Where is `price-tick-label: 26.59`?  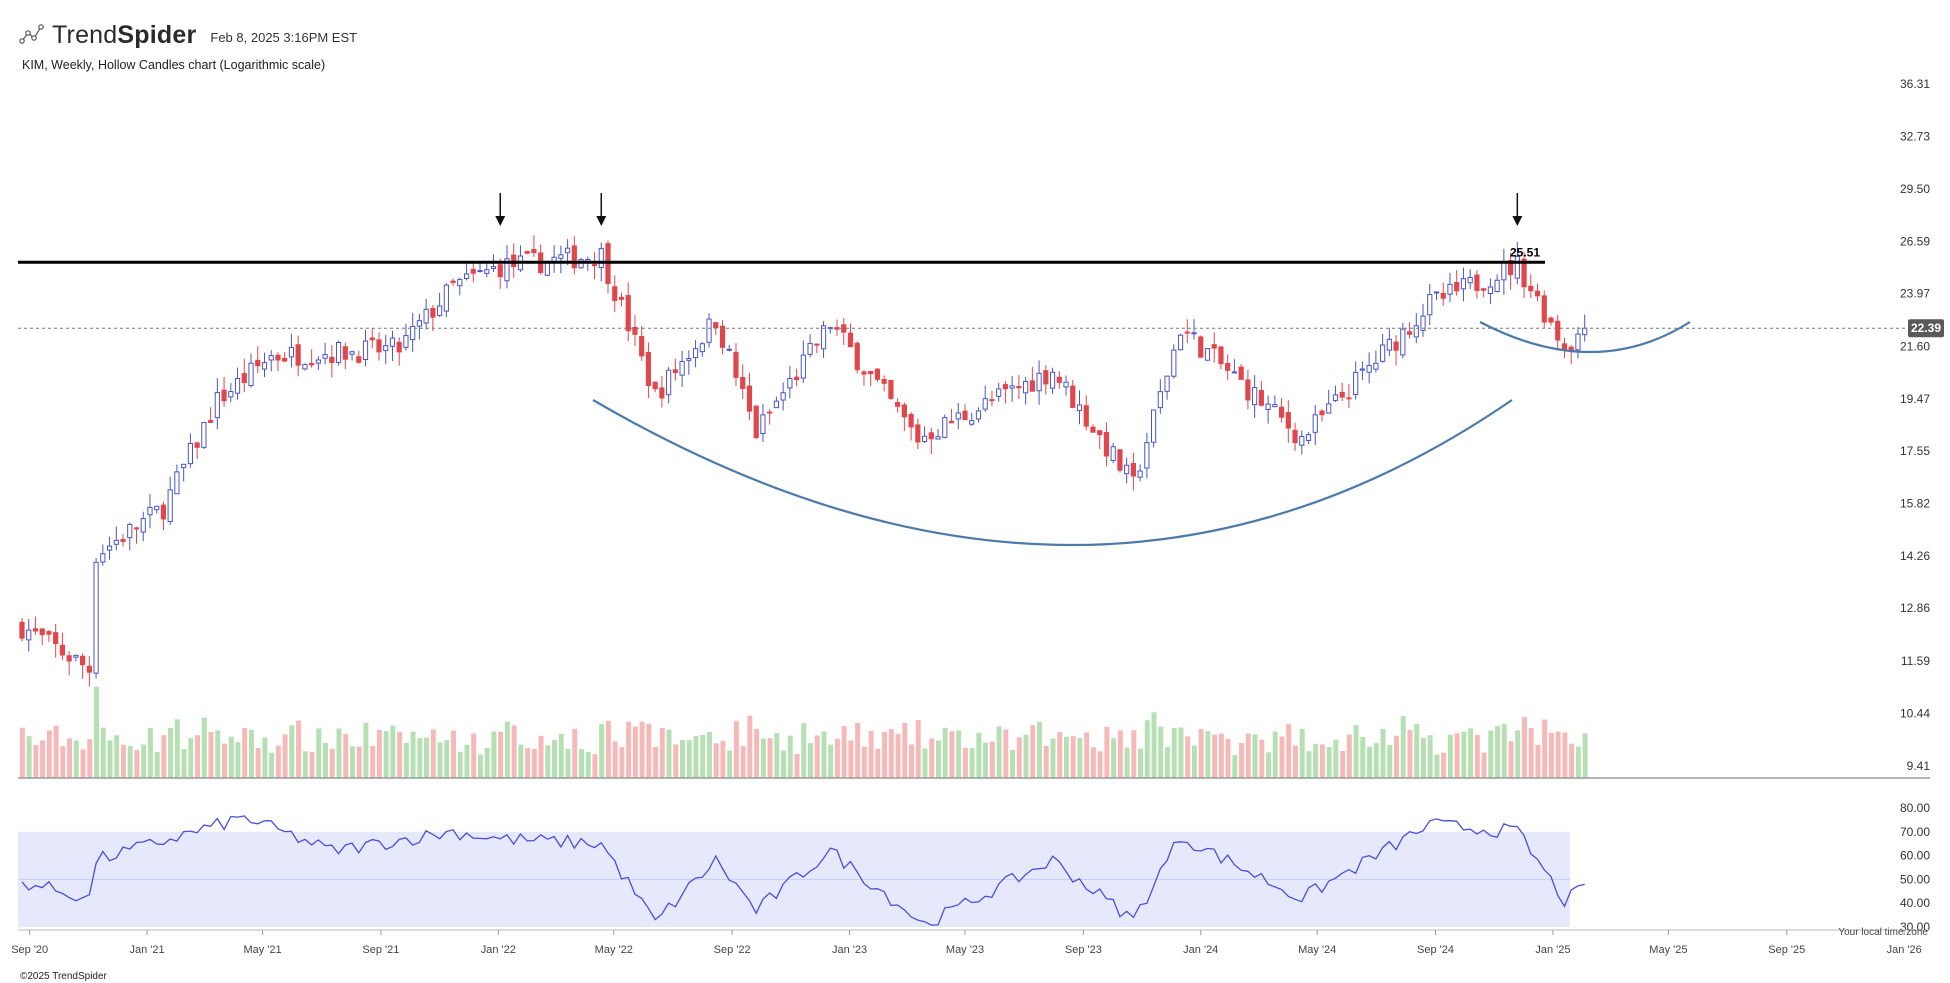
price-tick-label: 26.59 is located at coordinates (1915, 241).